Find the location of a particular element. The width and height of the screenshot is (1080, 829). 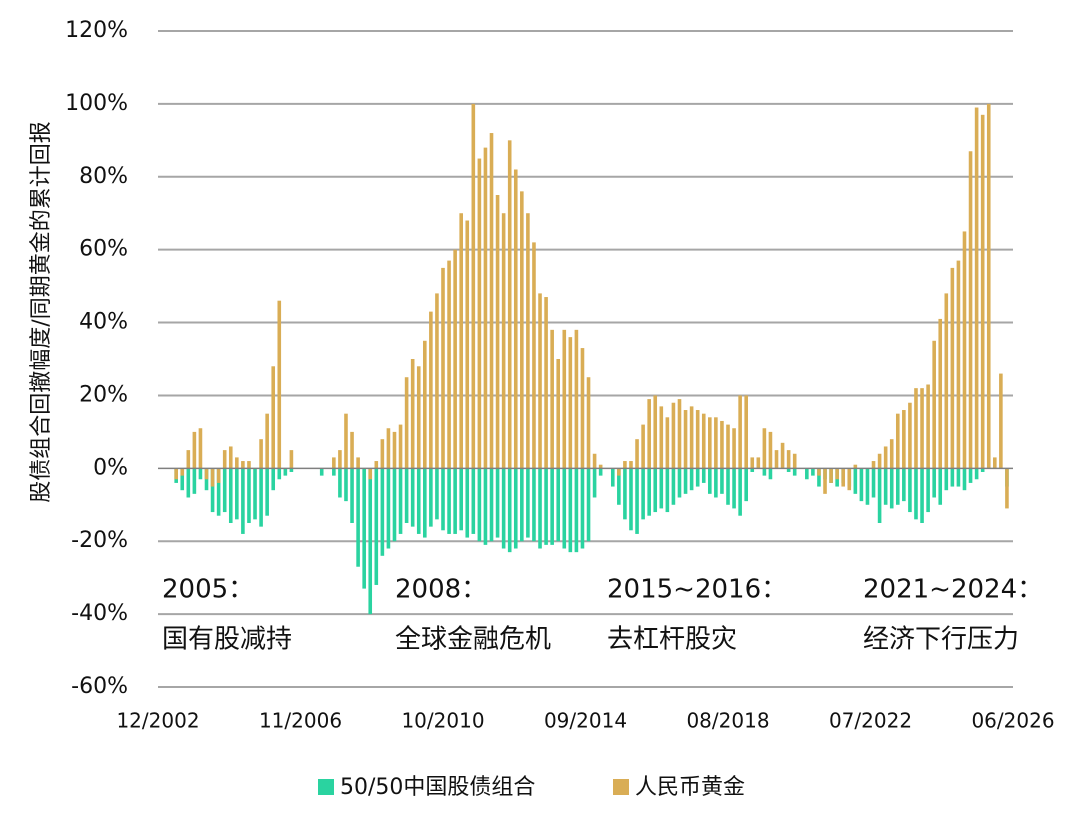

annotation: 2008： is located at coordinates (441, 590).